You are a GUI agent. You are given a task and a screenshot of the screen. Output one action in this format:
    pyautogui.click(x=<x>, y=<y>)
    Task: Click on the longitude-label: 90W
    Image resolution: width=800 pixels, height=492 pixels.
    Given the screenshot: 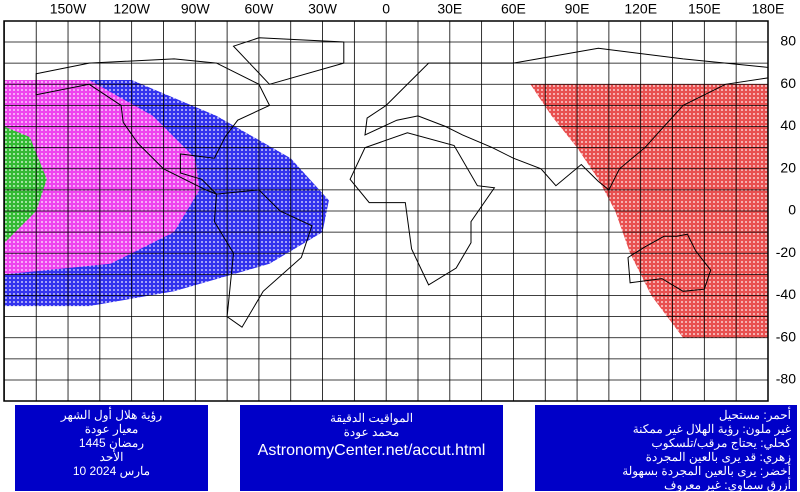 What is the action you would take?
    pyautogui.click(x=196, y=9)
    